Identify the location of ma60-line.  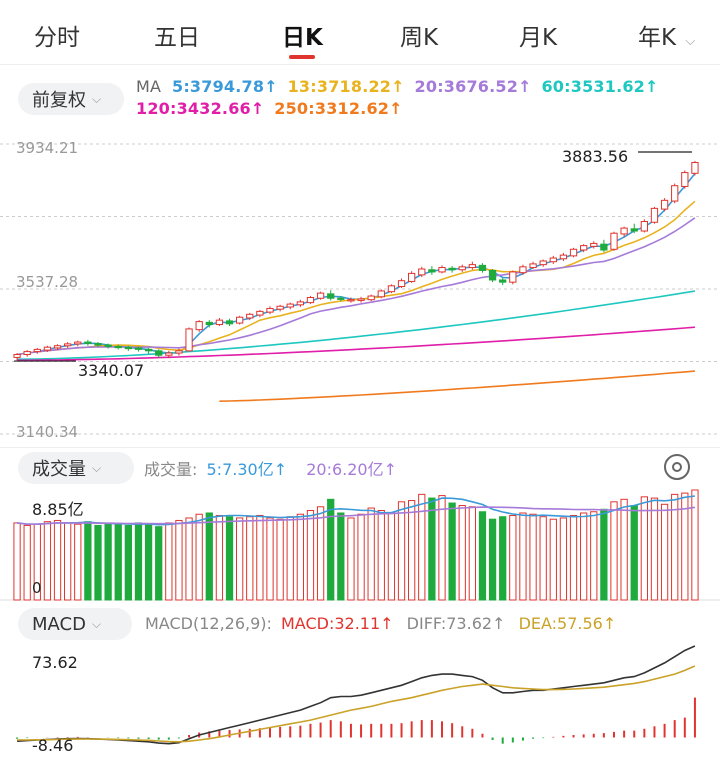
(356, 325).